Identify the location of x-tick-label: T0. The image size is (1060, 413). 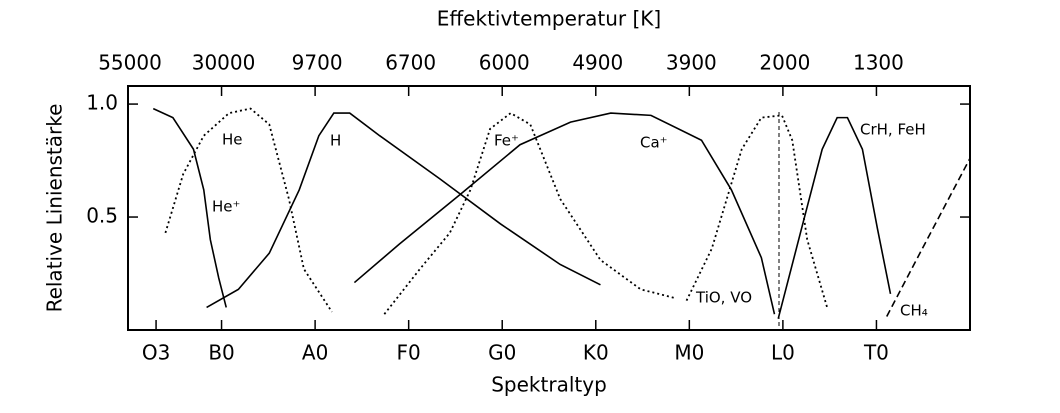
(876, 353).